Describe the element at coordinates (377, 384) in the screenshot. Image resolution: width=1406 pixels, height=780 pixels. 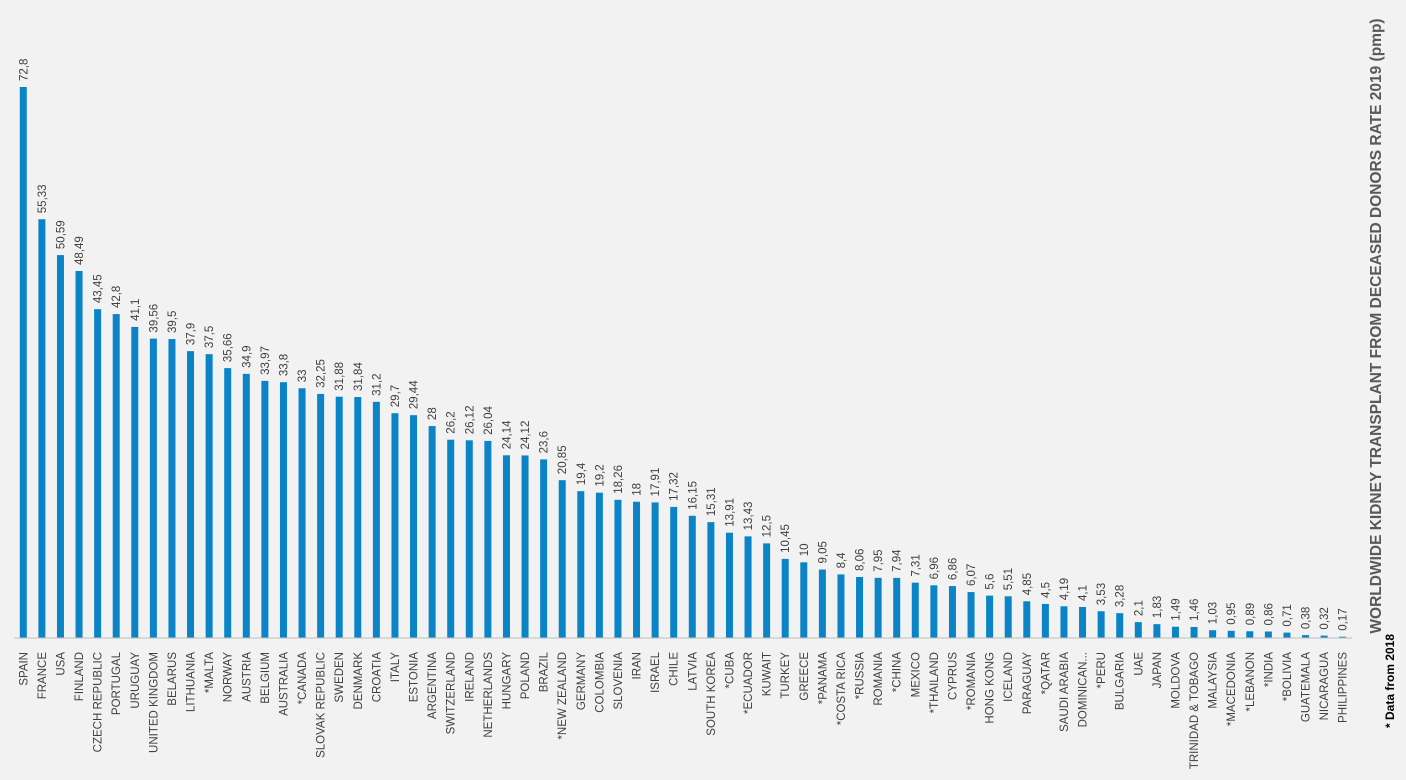
I see `data-label: 31,2` at that location.